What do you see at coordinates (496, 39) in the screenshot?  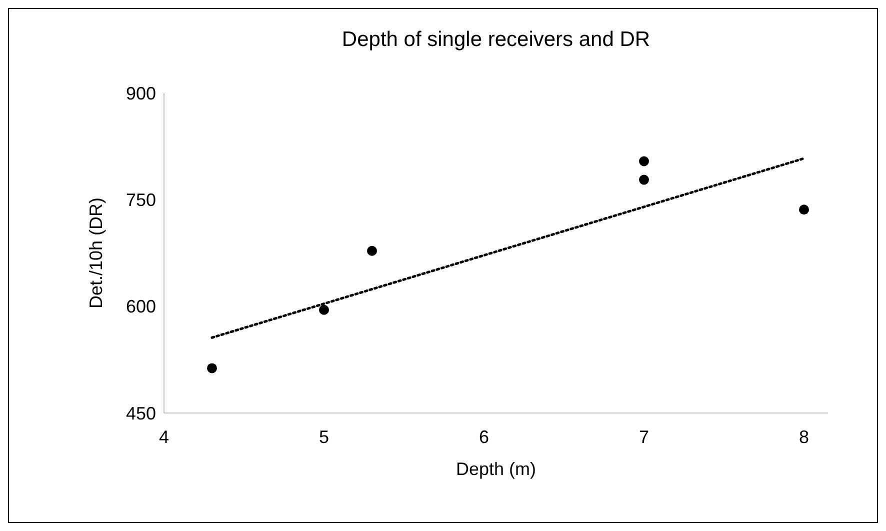 I see `chart-title: Depth of single receivers and DR` at bounding box center [496, 39].